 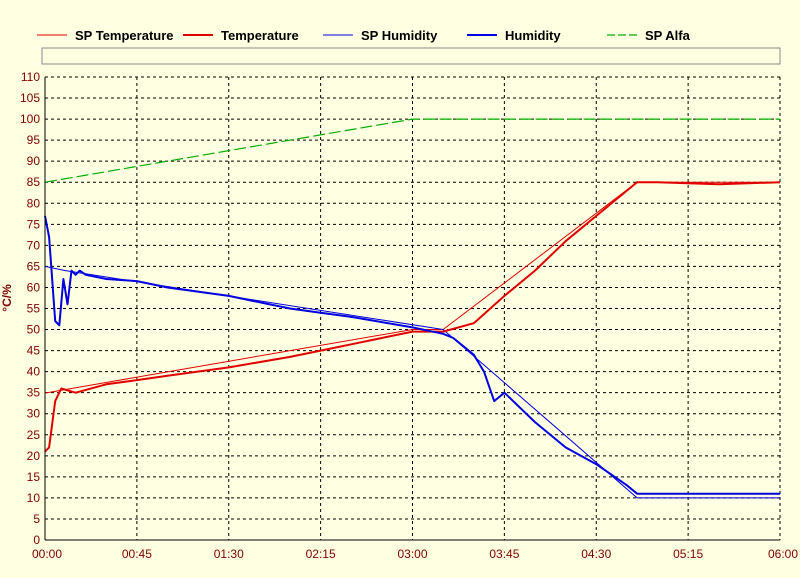 What do you see at coordinates (34, 351) in the screenshot?
I see `y-tick-label: 45` at bounding box center [34, 351].